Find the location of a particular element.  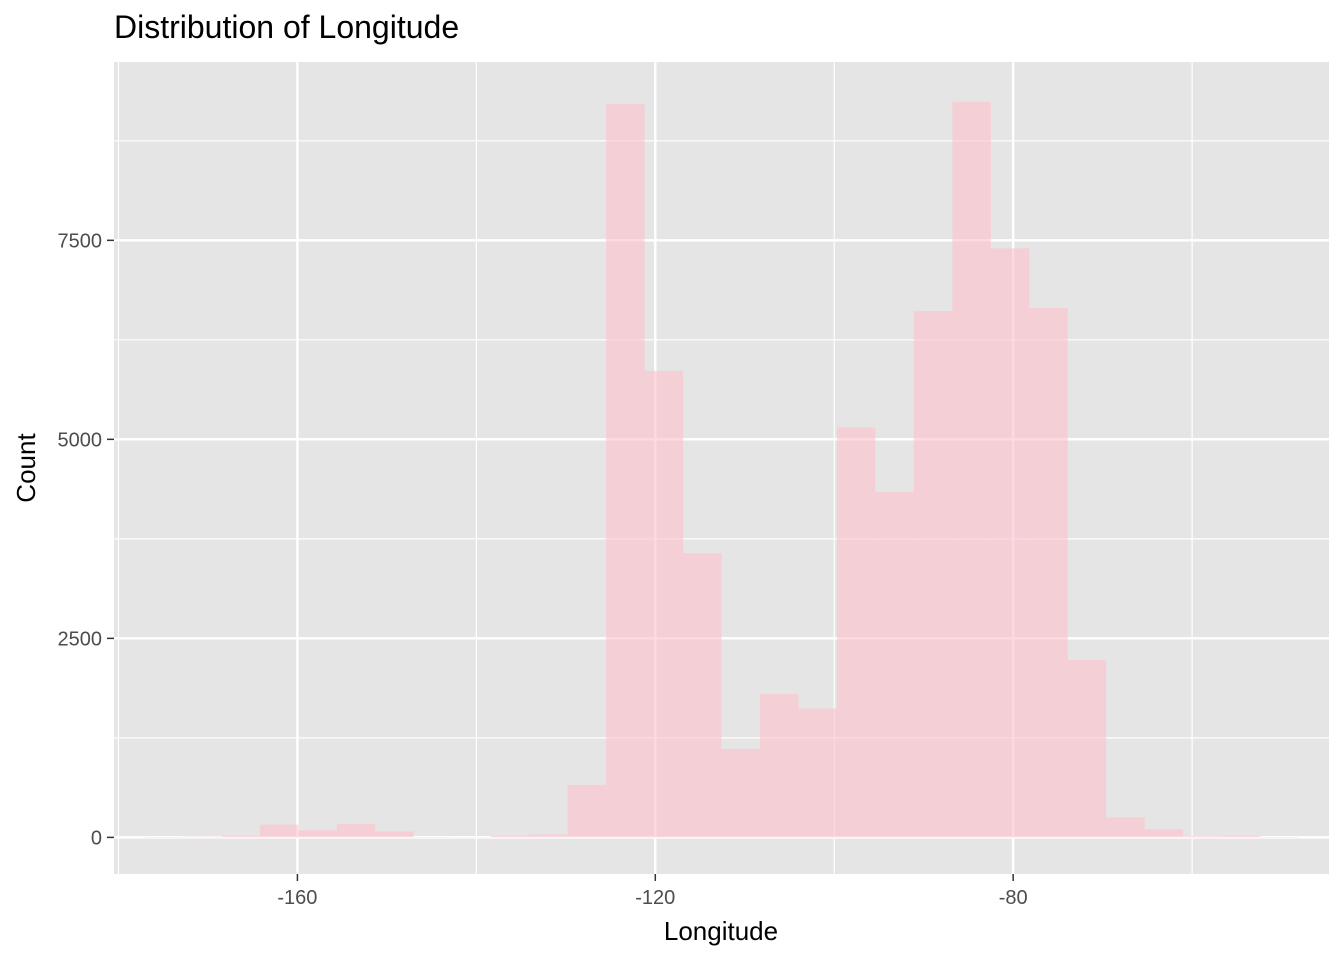

x-tick-label: -160 is located at coordinates (297, 898).